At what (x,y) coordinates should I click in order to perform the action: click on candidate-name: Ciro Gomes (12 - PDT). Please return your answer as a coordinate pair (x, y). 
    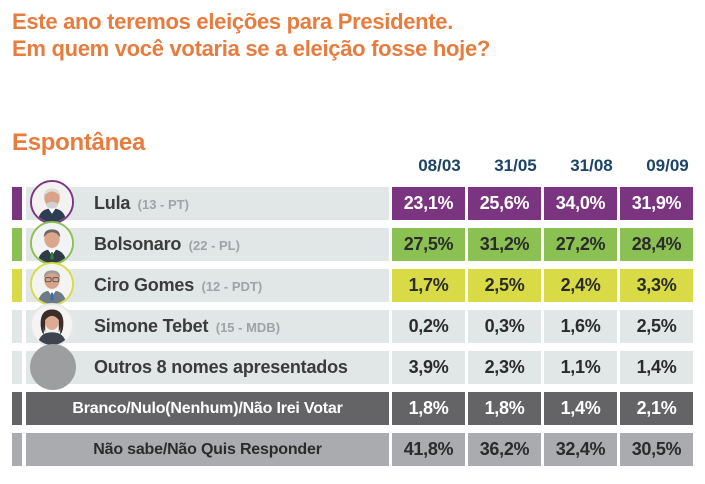
    Looking at the image, I should click on (178, 285).